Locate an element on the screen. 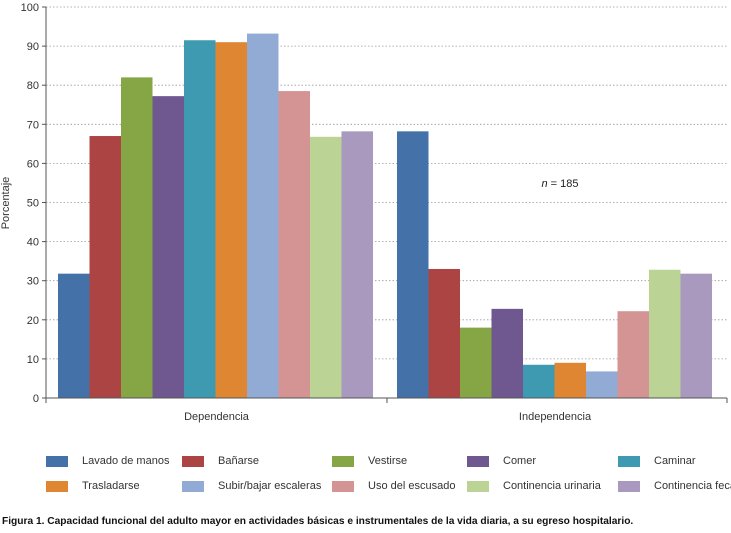 Image resolution: width=731 pixels, height=533 pixels. category-label: Independencia is located at coordinates (555, 417).